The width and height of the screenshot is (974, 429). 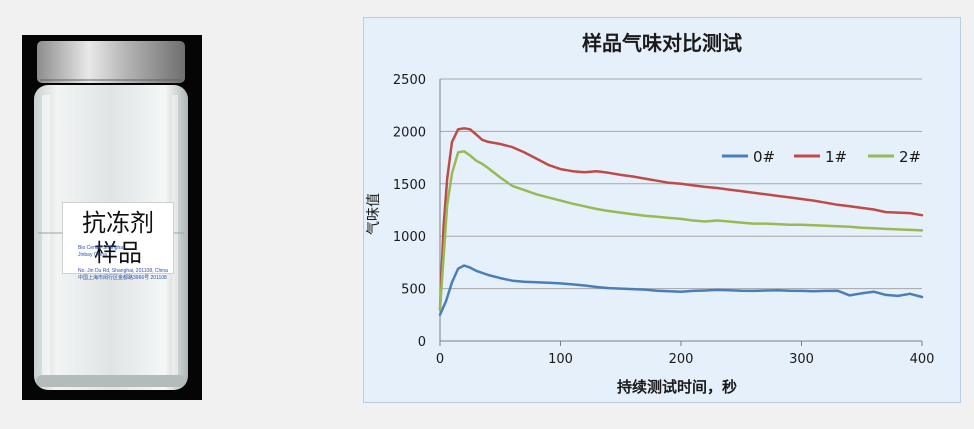 What do you see at coordinates (409, 132) in the screenshot?
I see `y-tick-label: 2000` at bounding box center [409, 132].